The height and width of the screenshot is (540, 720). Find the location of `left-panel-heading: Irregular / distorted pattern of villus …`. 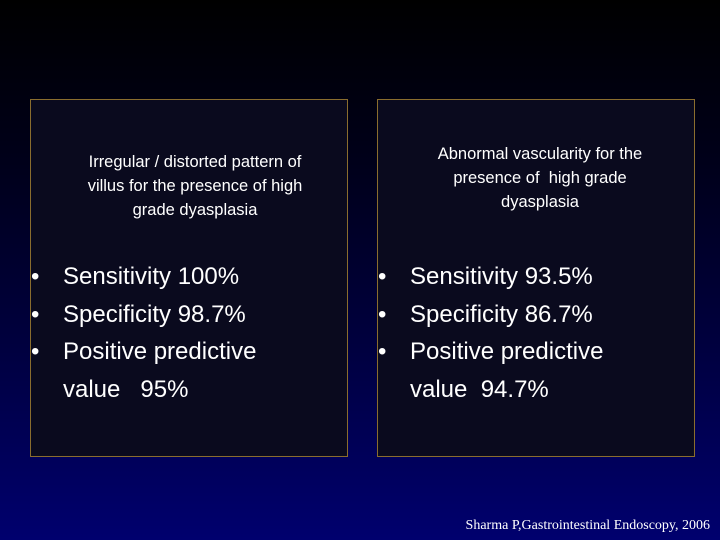

left-panel-heading: Irregular / distorted pattern of villus … is located at coordinates (189, 186).